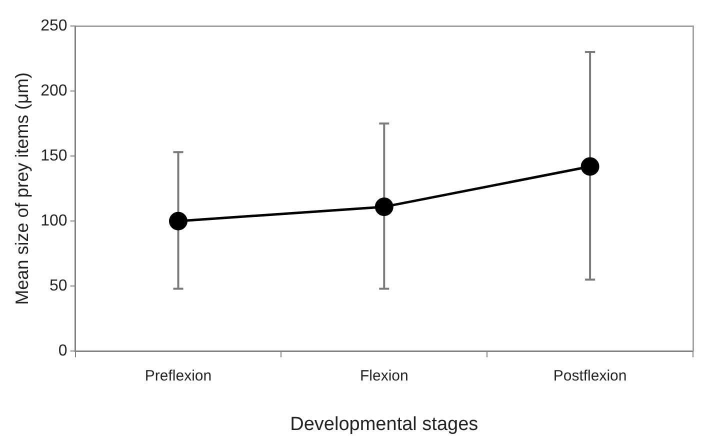  What do you see at coordinates (590, 375) in the screenshot?
I see `x-tick-label: Postflexion` at bounding box center [590, 375].